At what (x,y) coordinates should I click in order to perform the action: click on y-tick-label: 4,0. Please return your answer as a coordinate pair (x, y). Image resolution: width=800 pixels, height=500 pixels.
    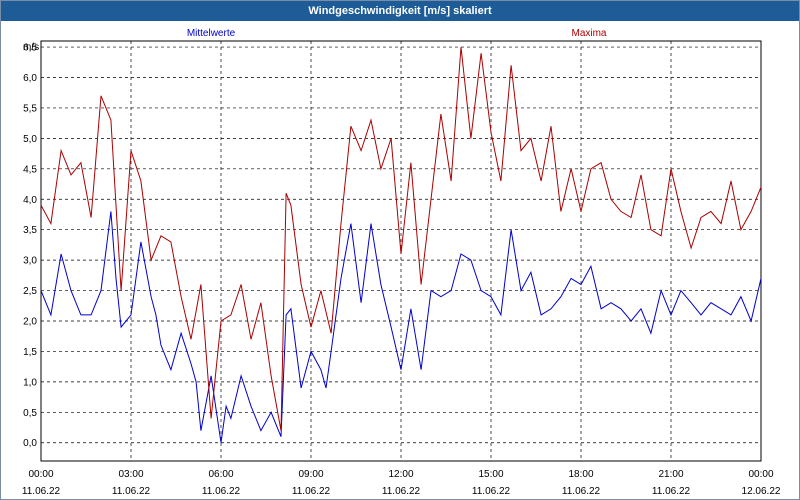
    Looking at the image, I should click on (30, 200).